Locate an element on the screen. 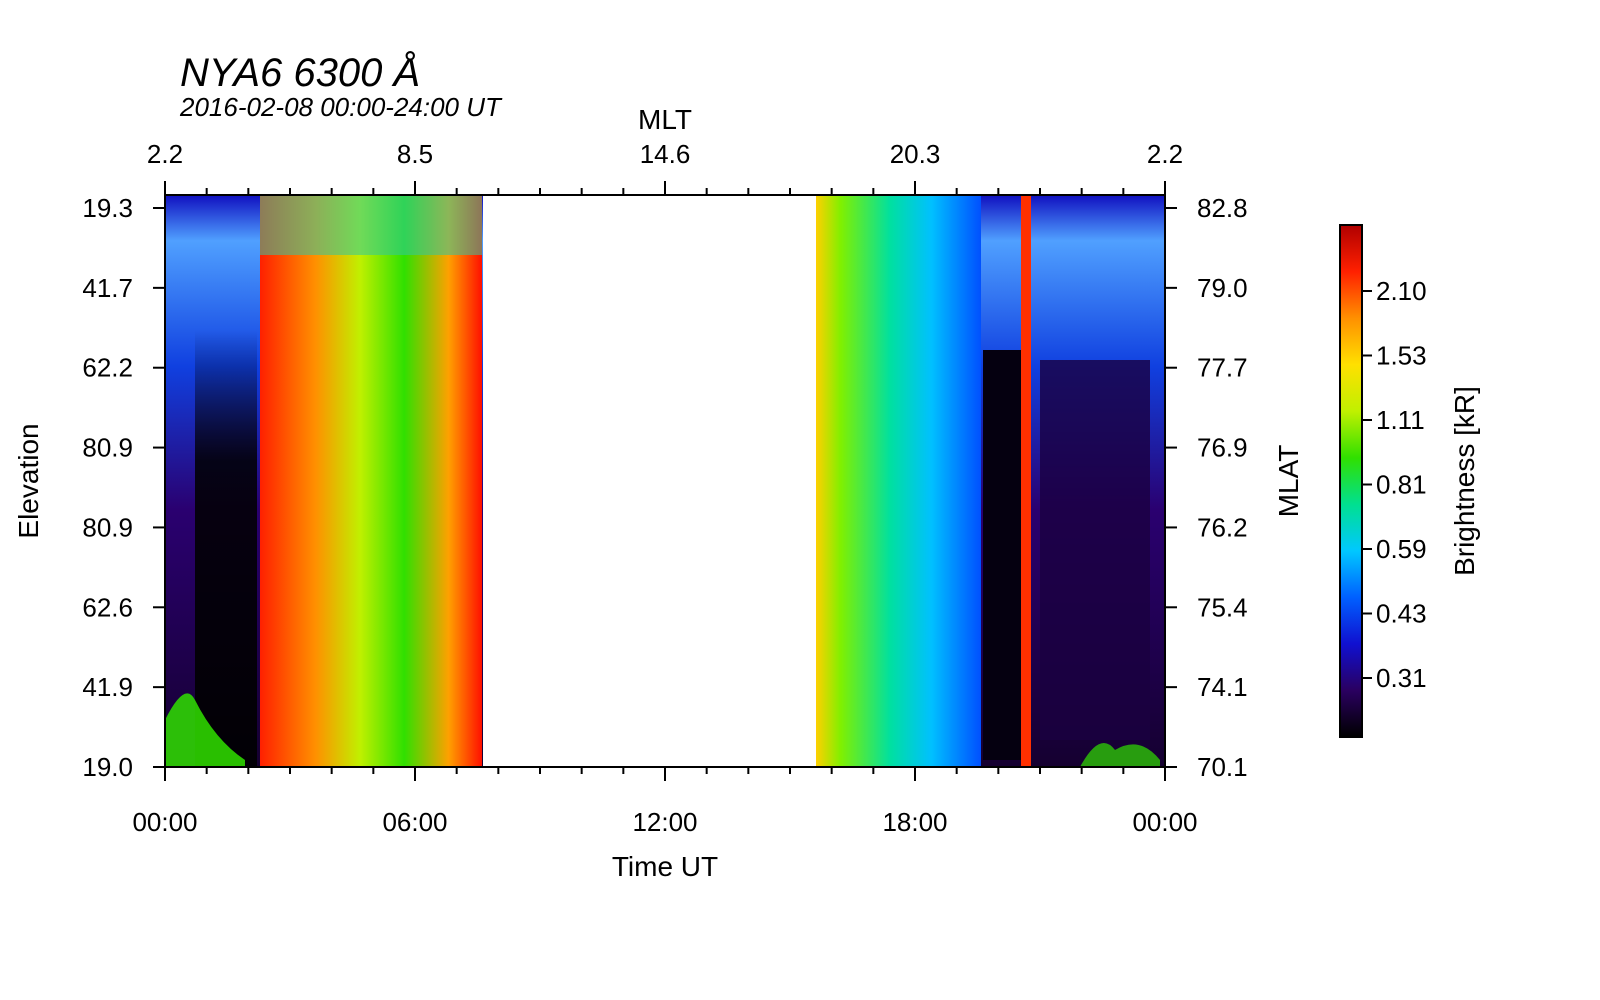  y-tick-label: 41.7 is located at coordinates (107, 288).